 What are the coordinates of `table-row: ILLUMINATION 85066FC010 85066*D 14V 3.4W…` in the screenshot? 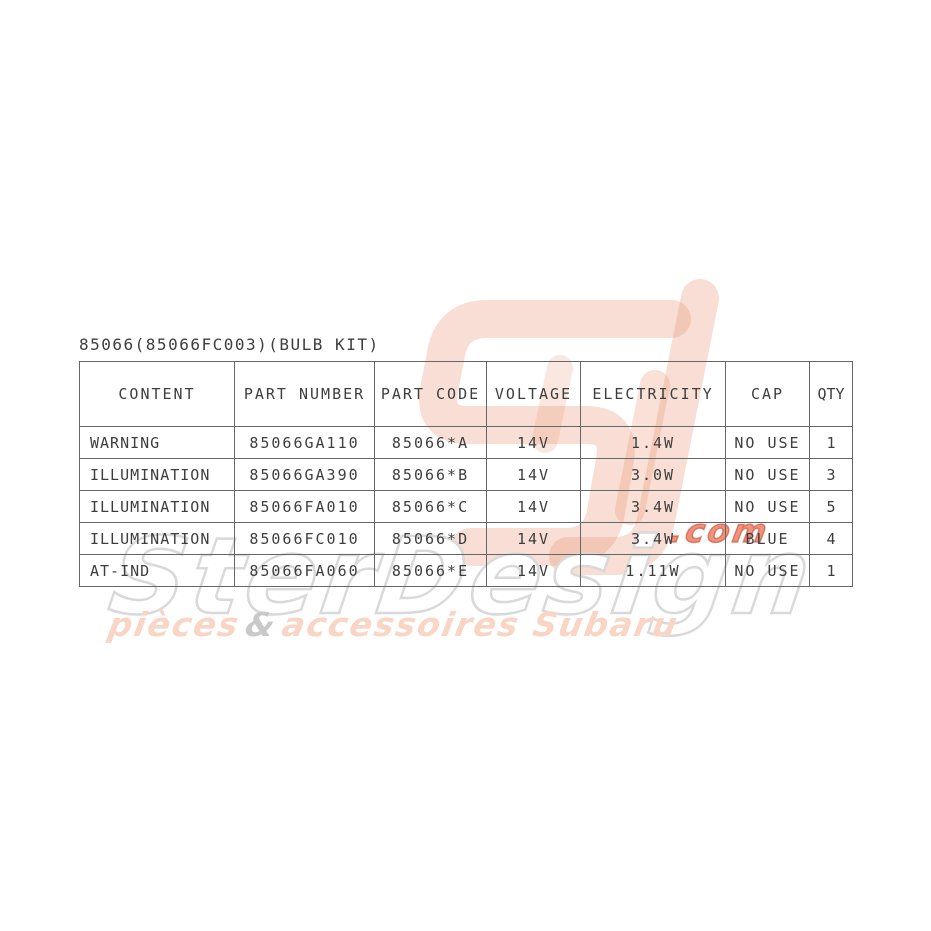 It's located at (466, 538).